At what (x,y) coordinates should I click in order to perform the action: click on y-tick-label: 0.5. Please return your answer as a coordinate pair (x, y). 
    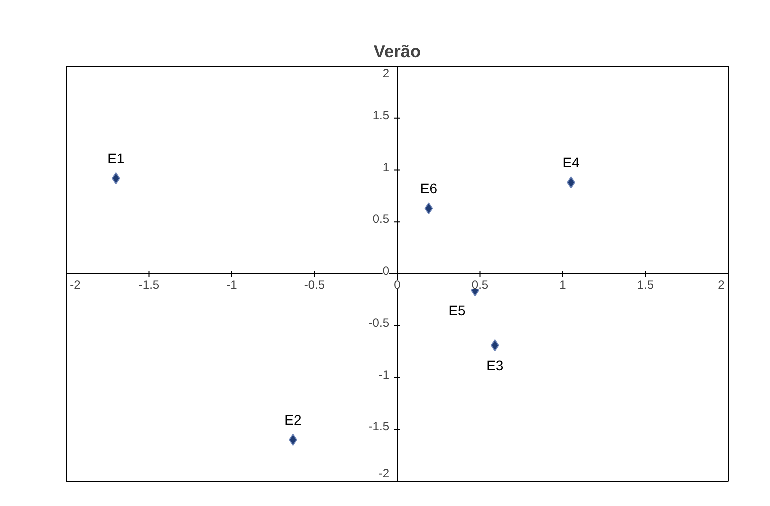
    Looking at the image, I should click on (381, 219).